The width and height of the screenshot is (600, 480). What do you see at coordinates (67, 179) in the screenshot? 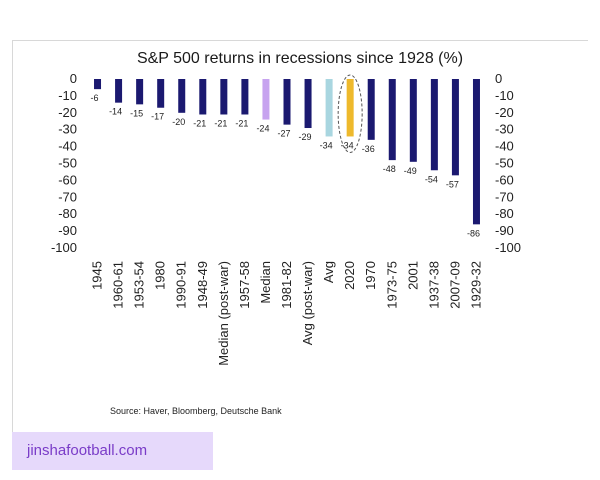
I see `y-tick-left: -60` at bounding box center [67, 179].